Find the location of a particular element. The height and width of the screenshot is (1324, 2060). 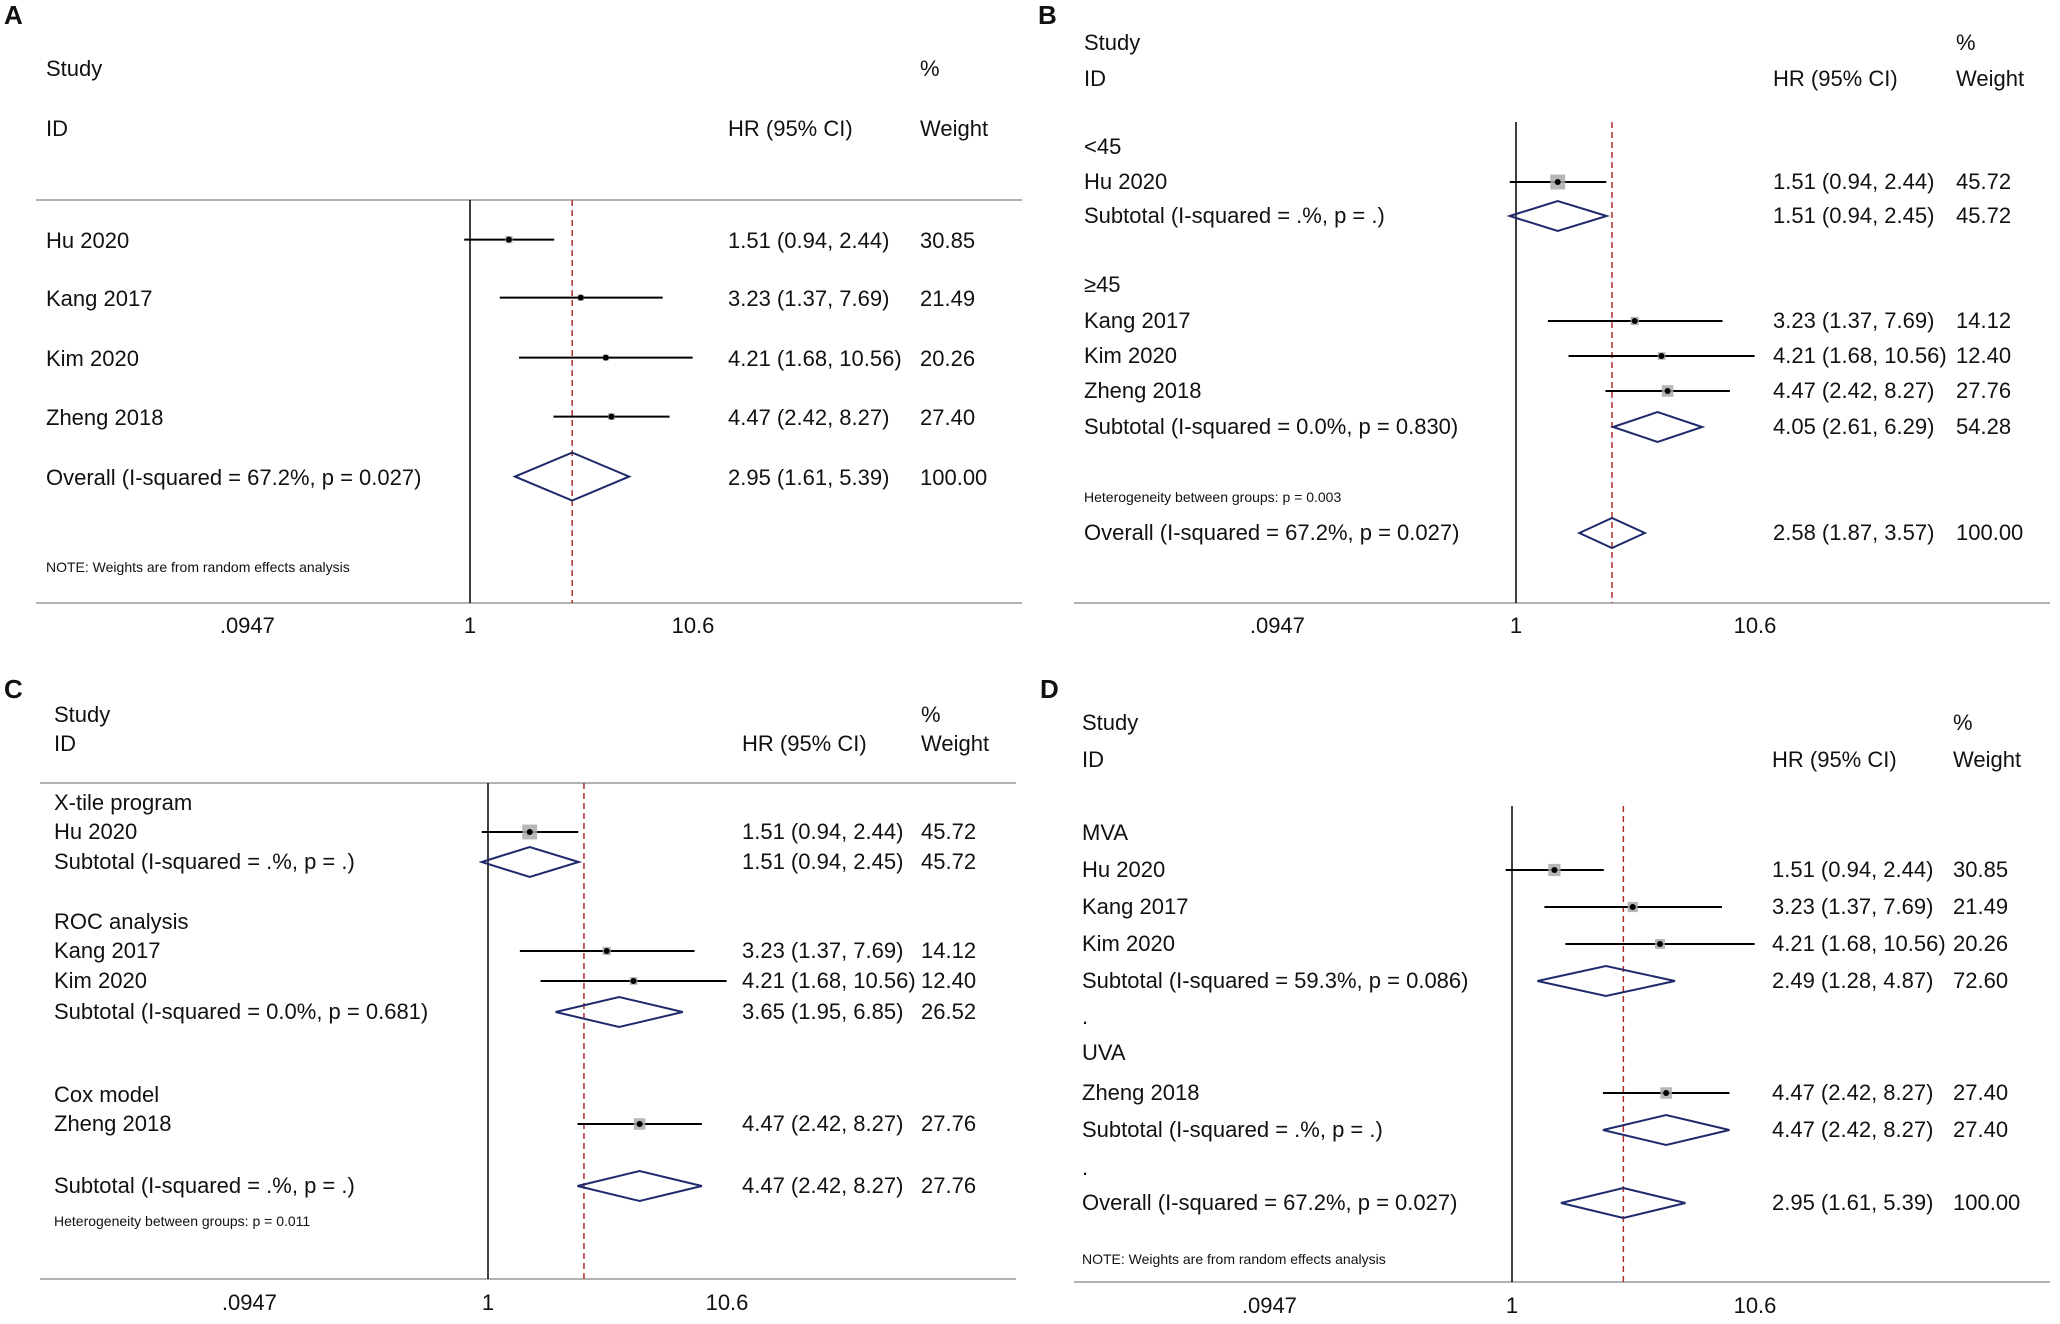

hr-ci-value: 3.65 (1.95, 6.85) is located at coordinates (822, 1011).